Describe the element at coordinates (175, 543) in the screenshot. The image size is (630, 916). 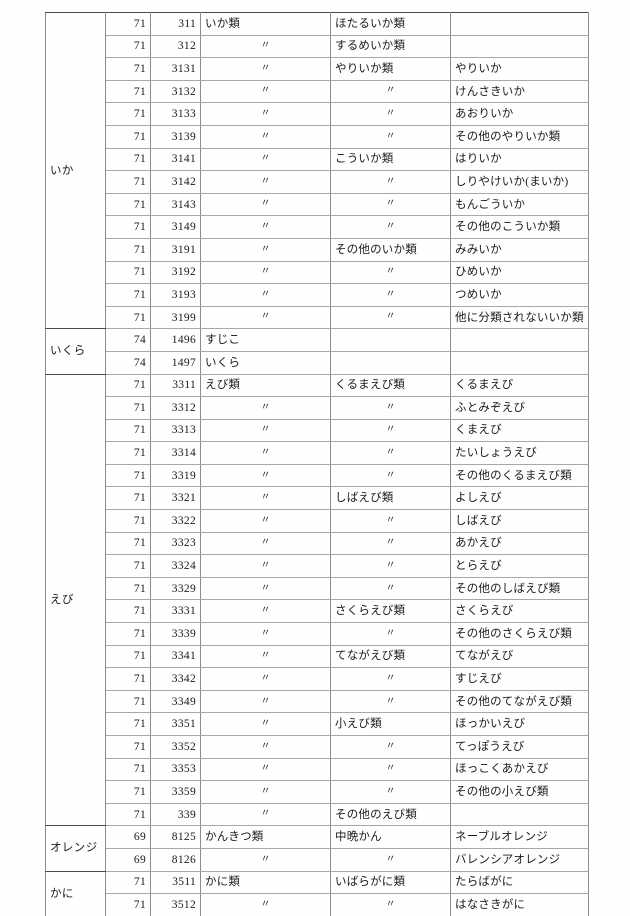
I see `code-item-cell: 3323` at that location.